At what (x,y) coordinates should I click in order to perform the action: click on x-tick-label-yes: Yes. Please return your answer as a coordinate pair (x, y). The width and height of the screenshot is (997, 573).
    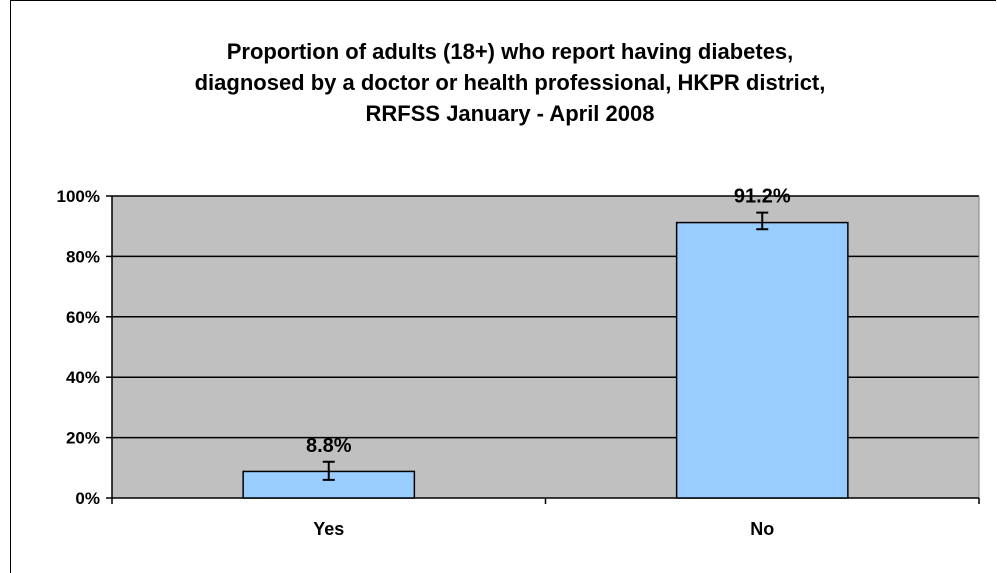
    Looking at the image, I should click on (328, 529).